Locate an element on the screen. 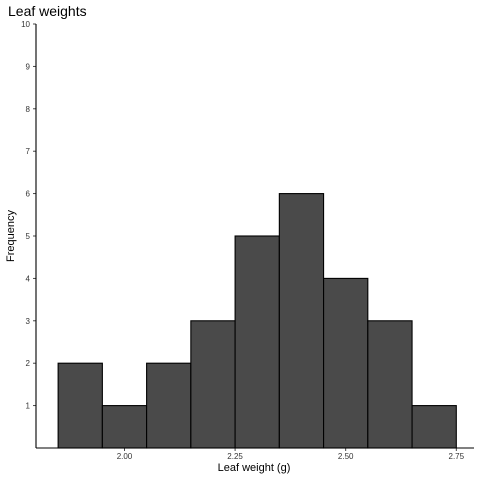 The height and width of the screenshot is (480, 480). y-tick-label: 5 is located at coordinates (28, 236).